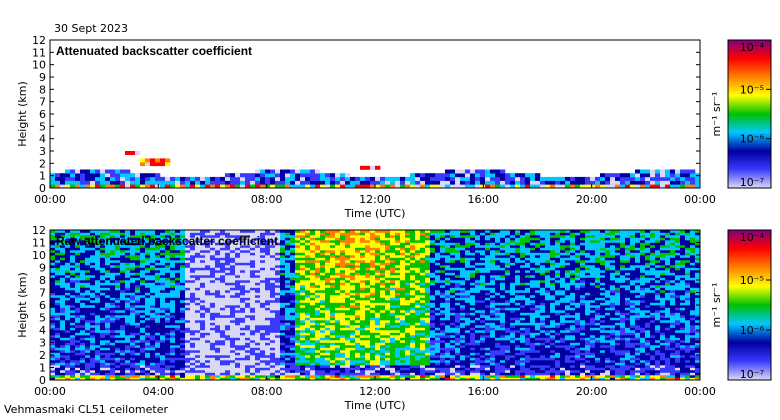  Describe the element at coordinates (267, 199) in the screenshot. I see `x-tick-label: 08:00` at that location.